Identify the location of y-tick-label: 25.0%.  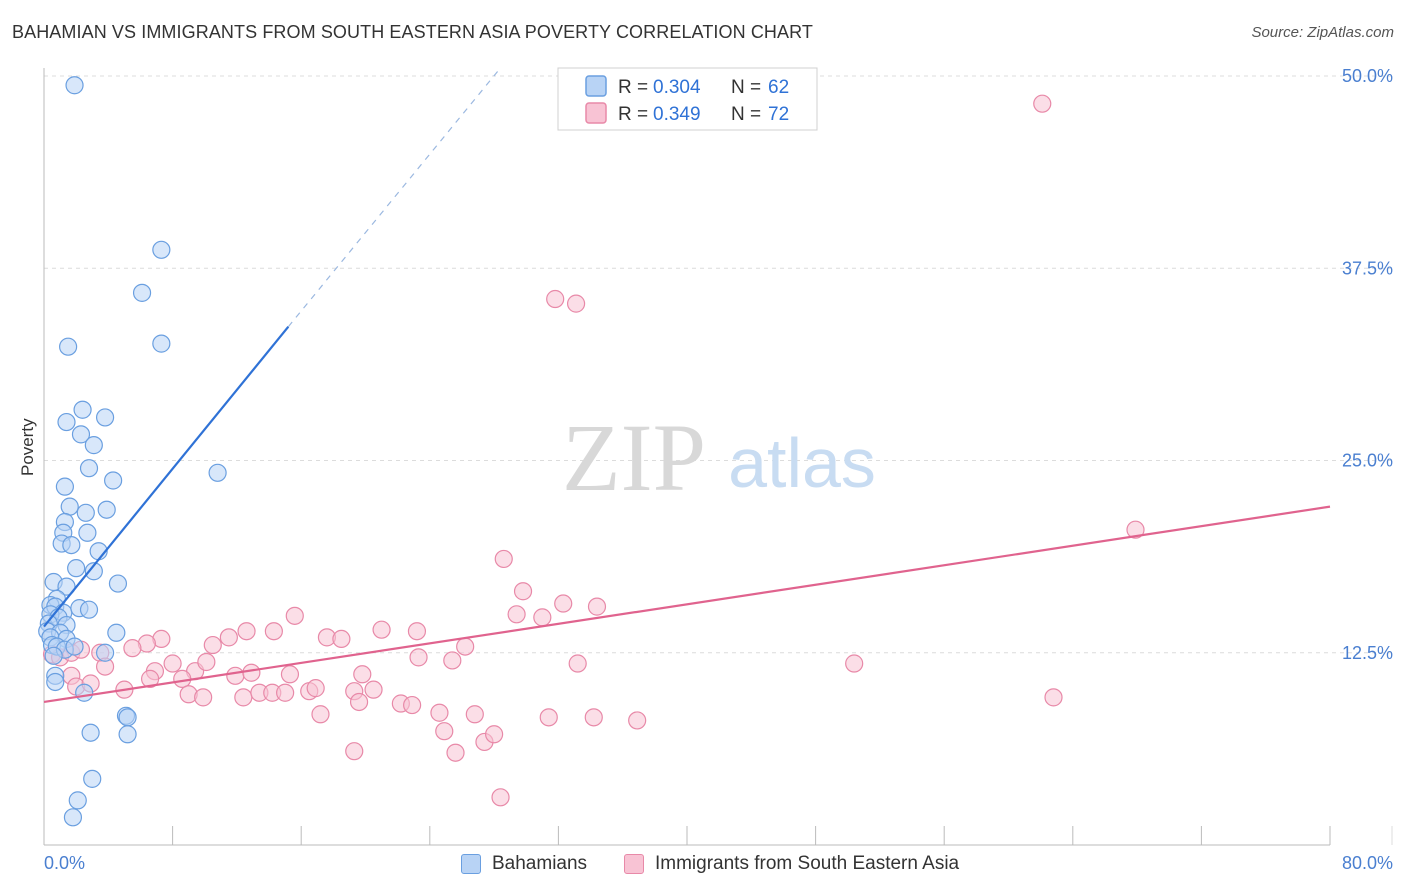
(1367, 461).